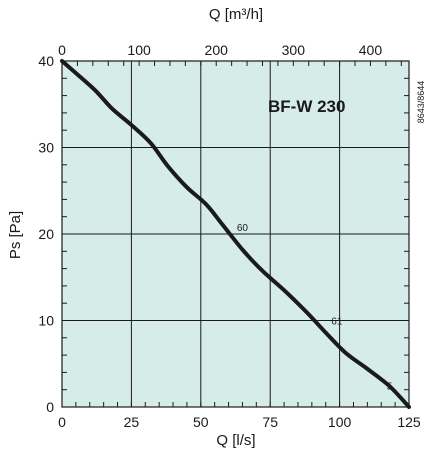 The image size is (428, 451). What do you see at coordinates (15, 235) in the screenshot?
I see `y-axis-title: Ps [Pa]` at bounding box center [15, 235].